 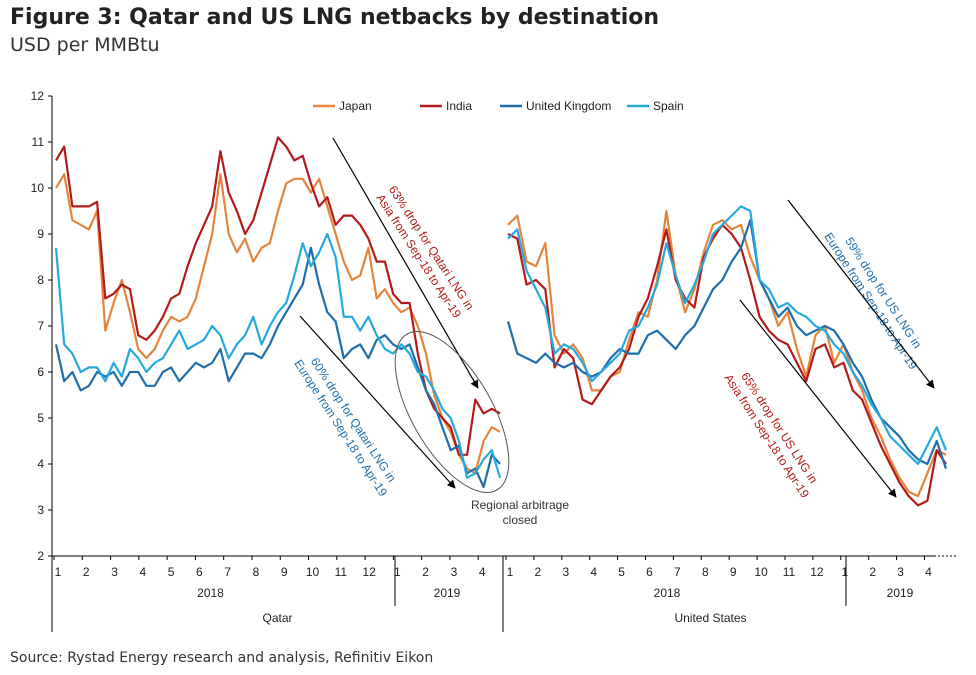 I want to click on annotation-line: closed, so click(x=520, y=520).